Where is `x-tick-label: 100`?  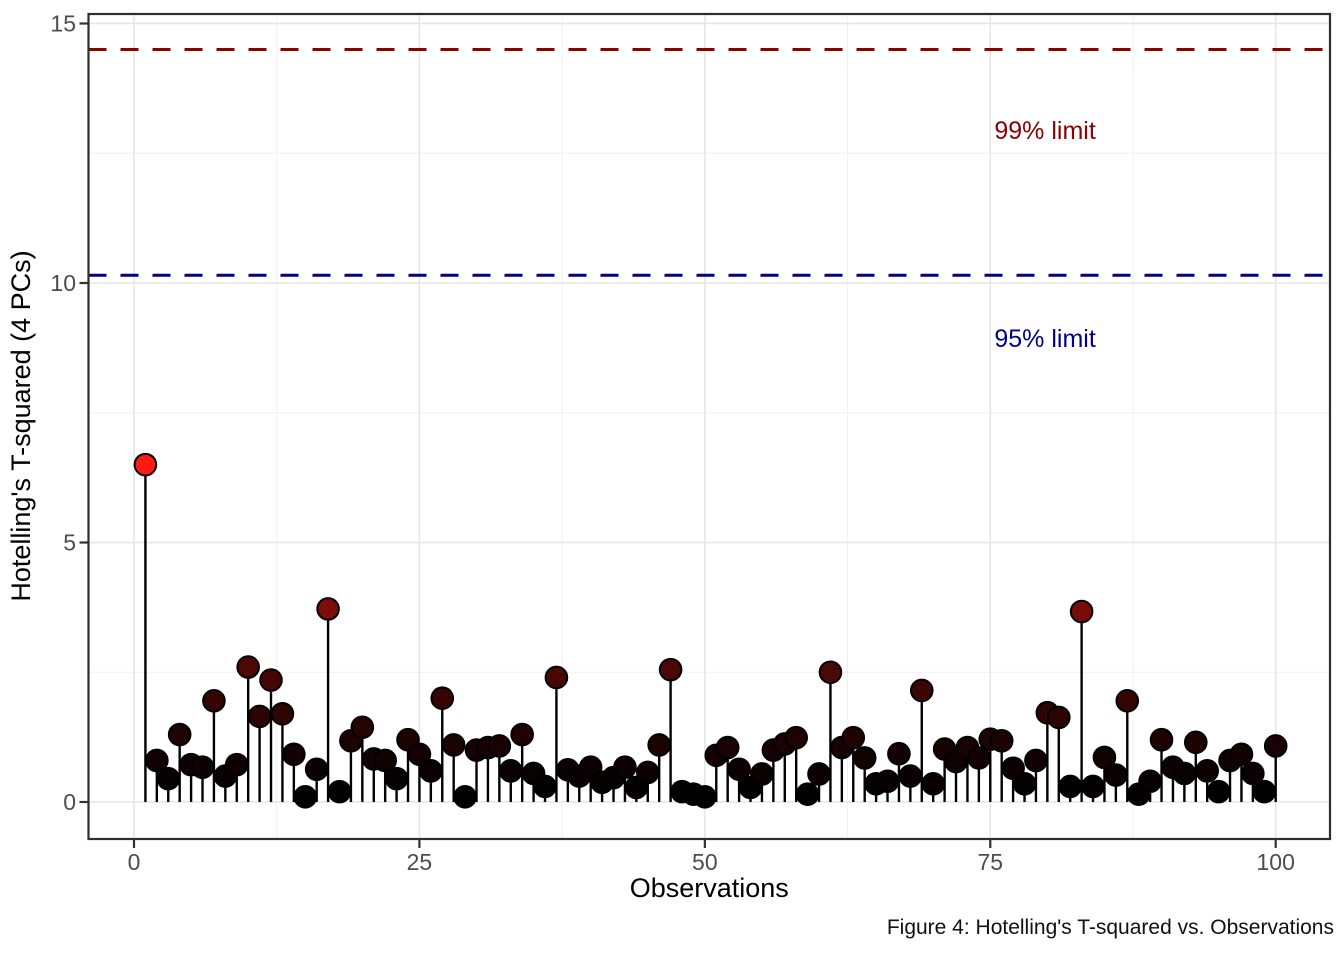 x-tick-label: 100 is located at coordinates (1276, 862).